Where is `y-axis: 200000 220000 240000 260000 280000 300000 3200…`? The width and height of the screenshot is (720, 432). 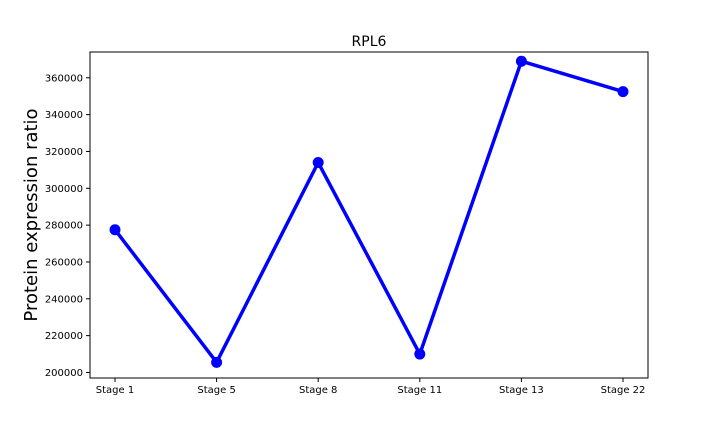 y-axis: 200000 220000 240000 260000 280000 300000 3200… is located at coordinates (67, 226).